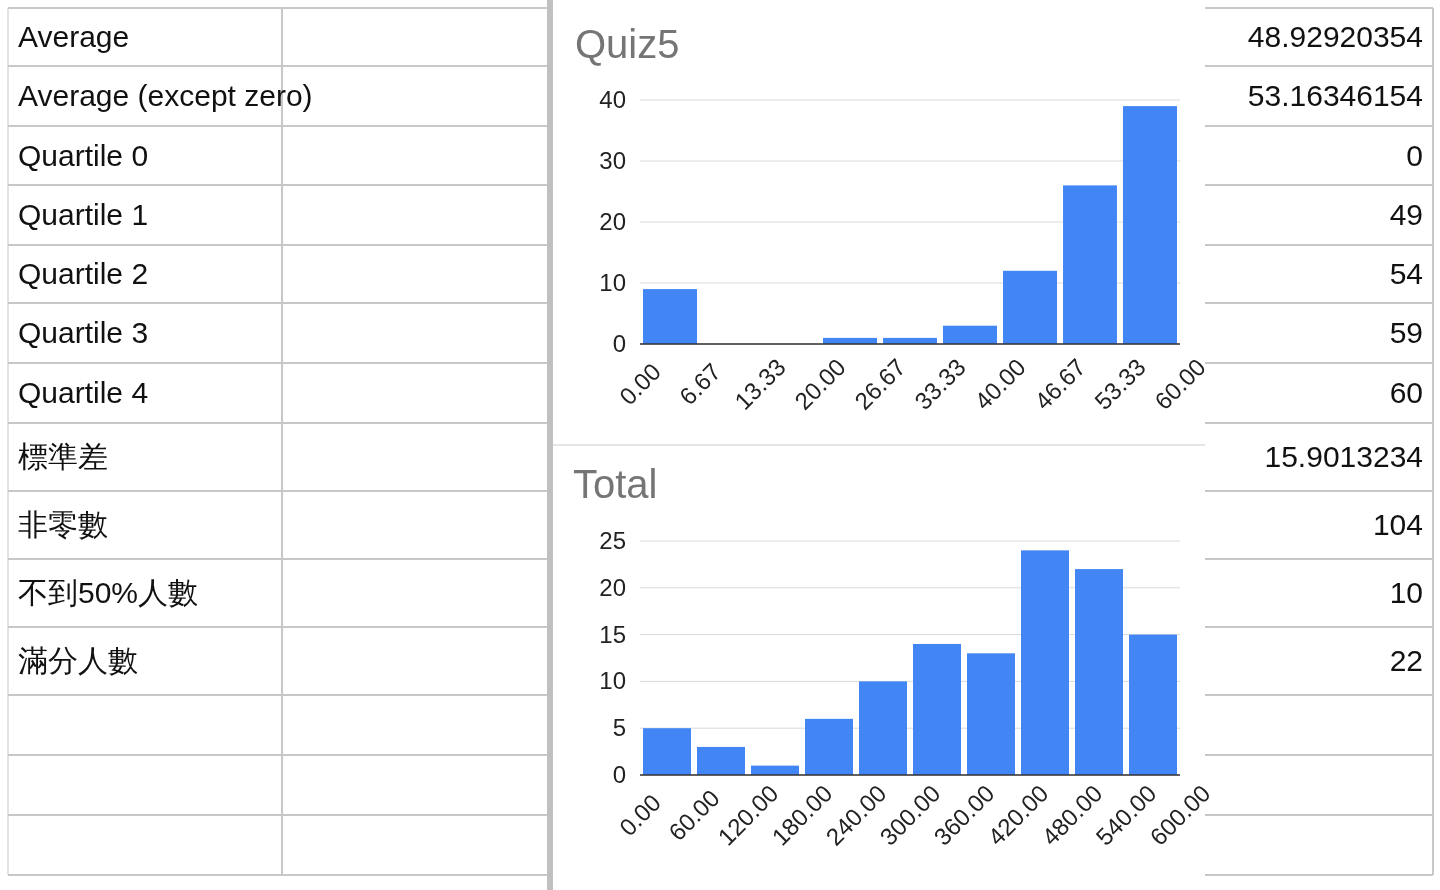 This screenshot has width=1440, height=890. I want to click on data-label: 0, so click(1414, 155).